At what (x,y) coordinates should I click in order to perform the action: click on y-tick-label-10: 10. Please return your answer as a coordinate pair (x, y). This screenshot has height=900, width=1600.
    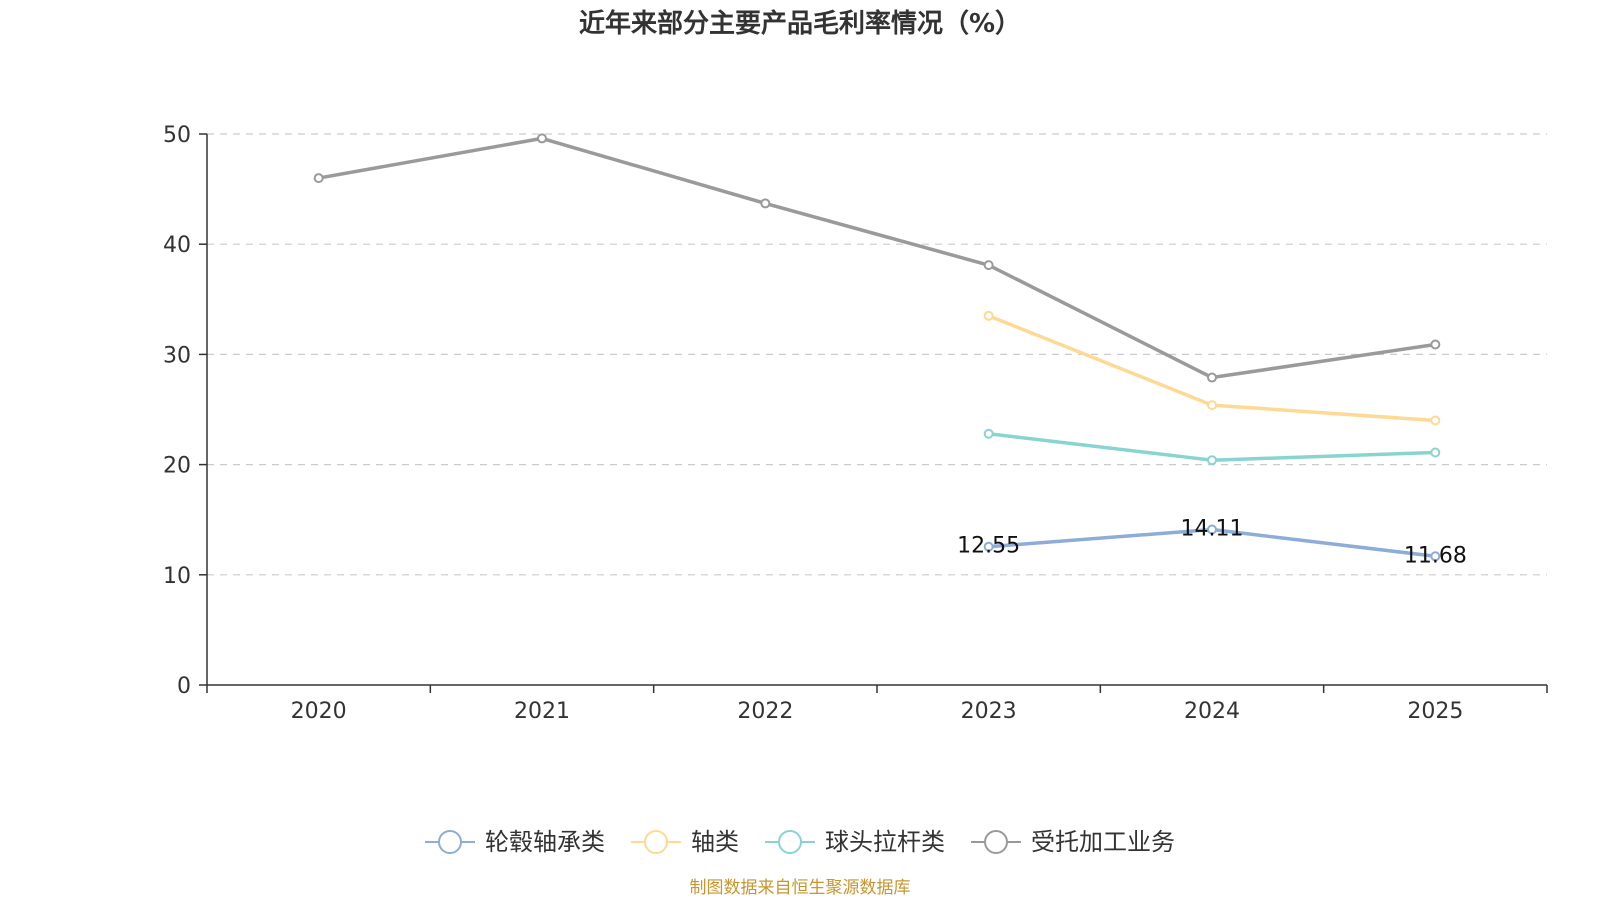
    Looking at the image, I should click on (177, 576).